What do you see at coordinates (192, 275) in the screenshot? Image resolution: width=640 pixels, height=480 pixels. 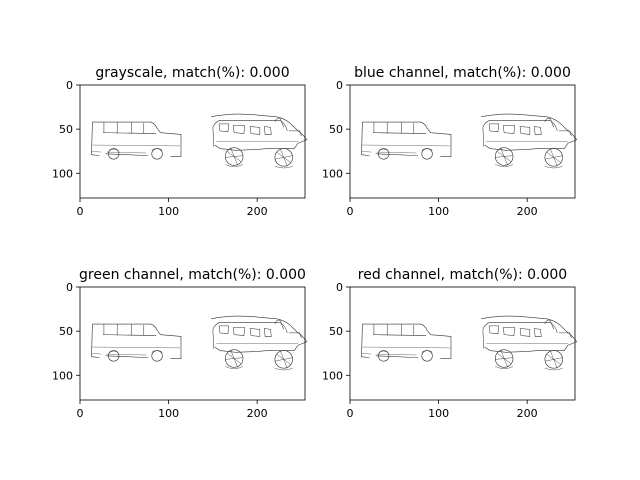 I see `panel-title: green channel, match(%): 0.000` at bounding box center [192, 275].